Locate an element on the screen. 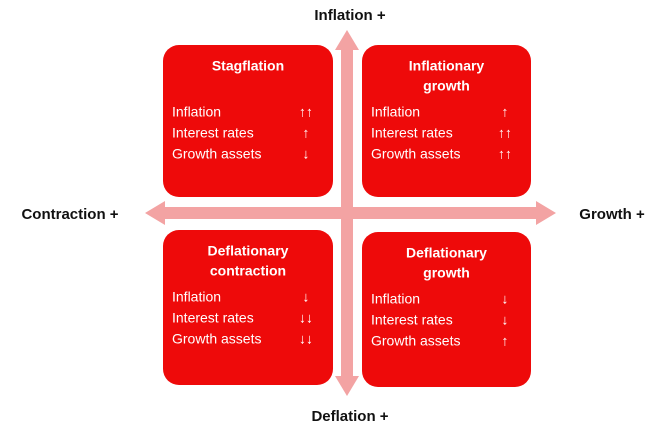 Image resolution: width=652 pixels, height=438 pixels. quadrant-title: Inflationary is located at coordinates (447, 66).